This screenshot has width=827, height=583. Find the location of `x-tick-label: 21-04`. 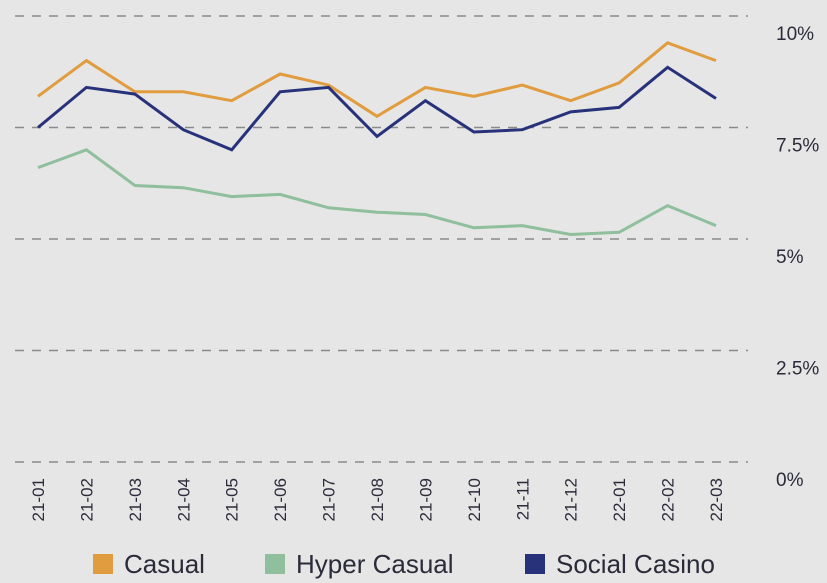

x-tick-label: 21-04 is located at coordinates (183, 499).